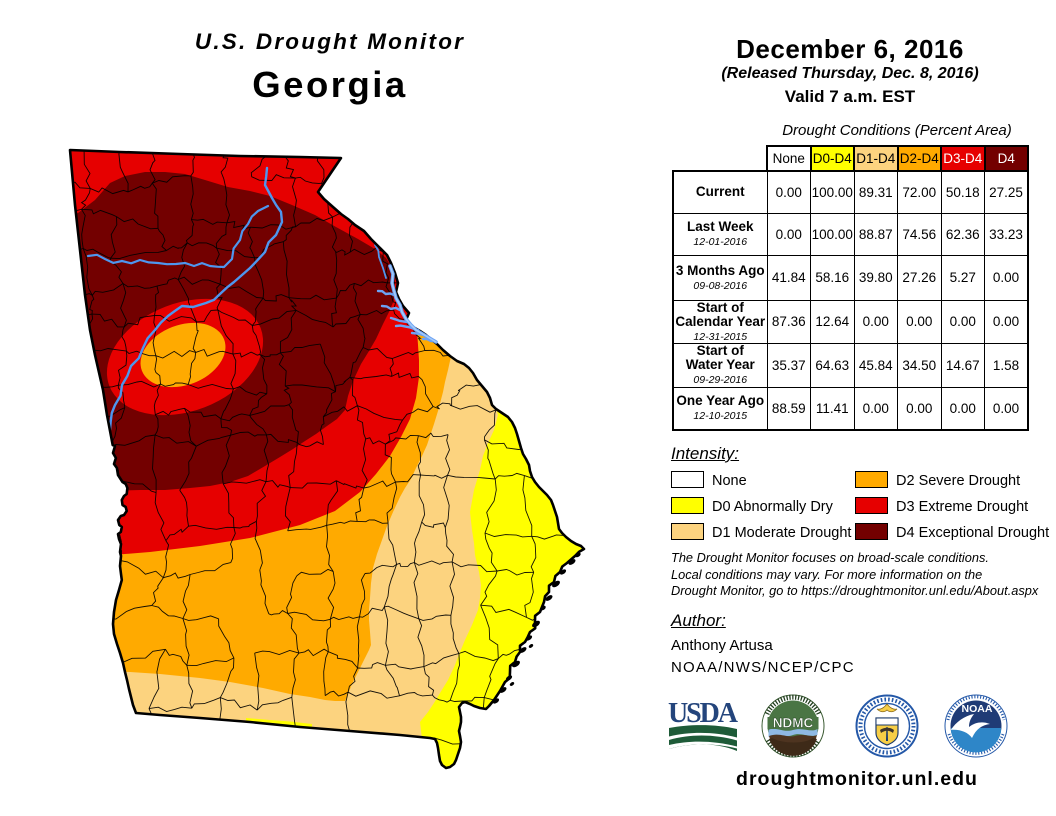  What do you see at coordinates (703, 713) in the screenshot?
I see `svg-text: USDA` at bounding box center [703, 713].